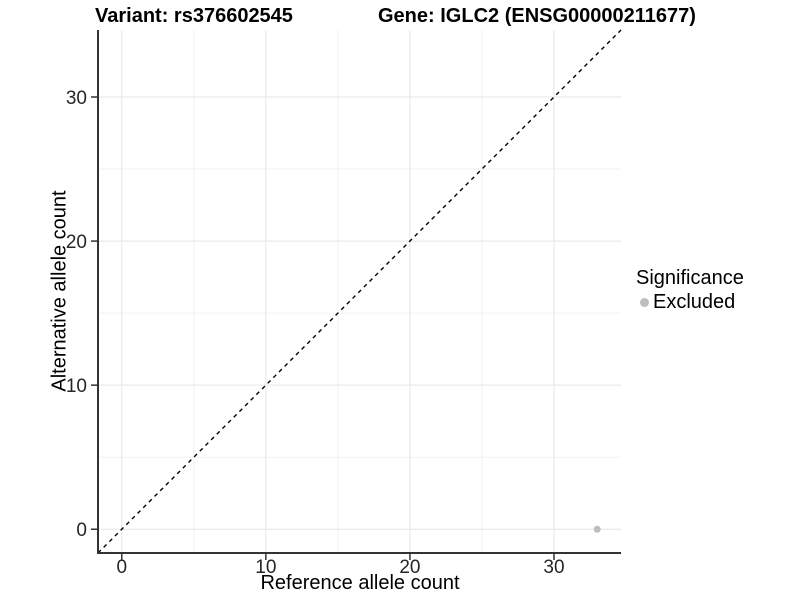  I want to click on legend-item-excluded: Excluded, so click(690, 302).